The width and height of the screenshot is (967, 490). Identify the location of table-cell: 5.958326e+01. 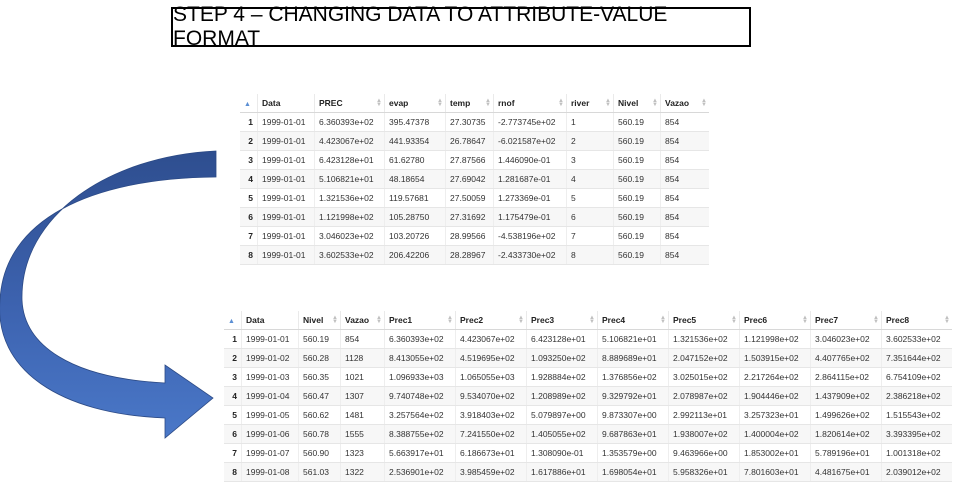
(704, 472).